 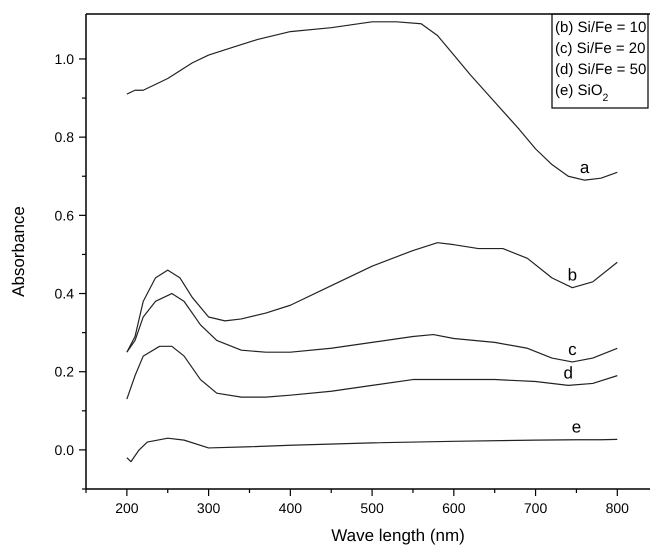 I want to click on annotation: (b) Si/Fe = 10, so click(x=600, y=27).